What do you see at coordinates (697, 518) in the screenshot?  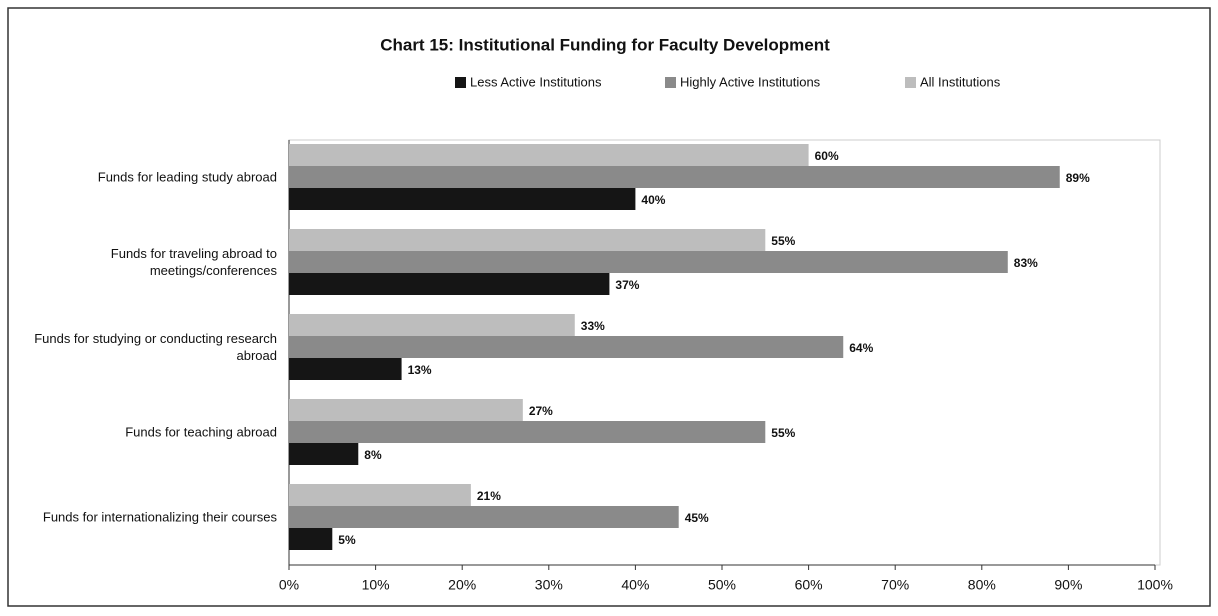 I see `value-label: 45%` at bounding box center [697, 518].